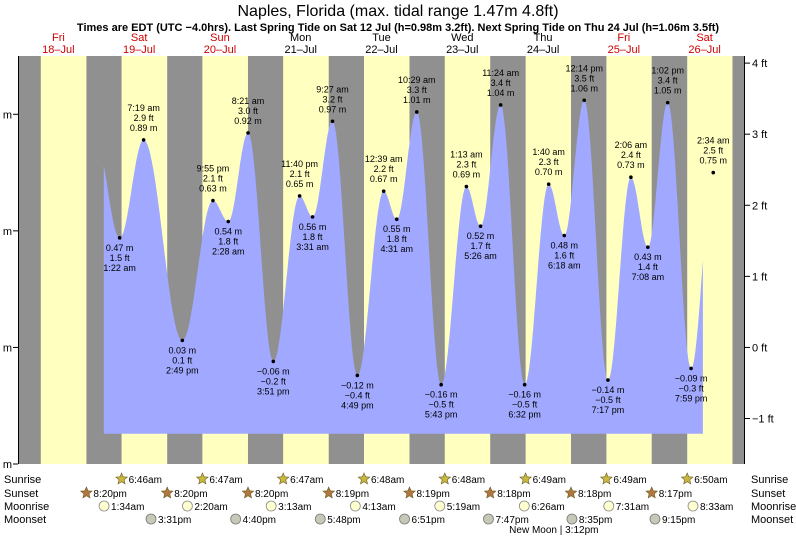  What do you see at coordinates (294, 507) in the screenshot?
I see `moonrise-time: 3:13am` at bounding box center [294, 507].